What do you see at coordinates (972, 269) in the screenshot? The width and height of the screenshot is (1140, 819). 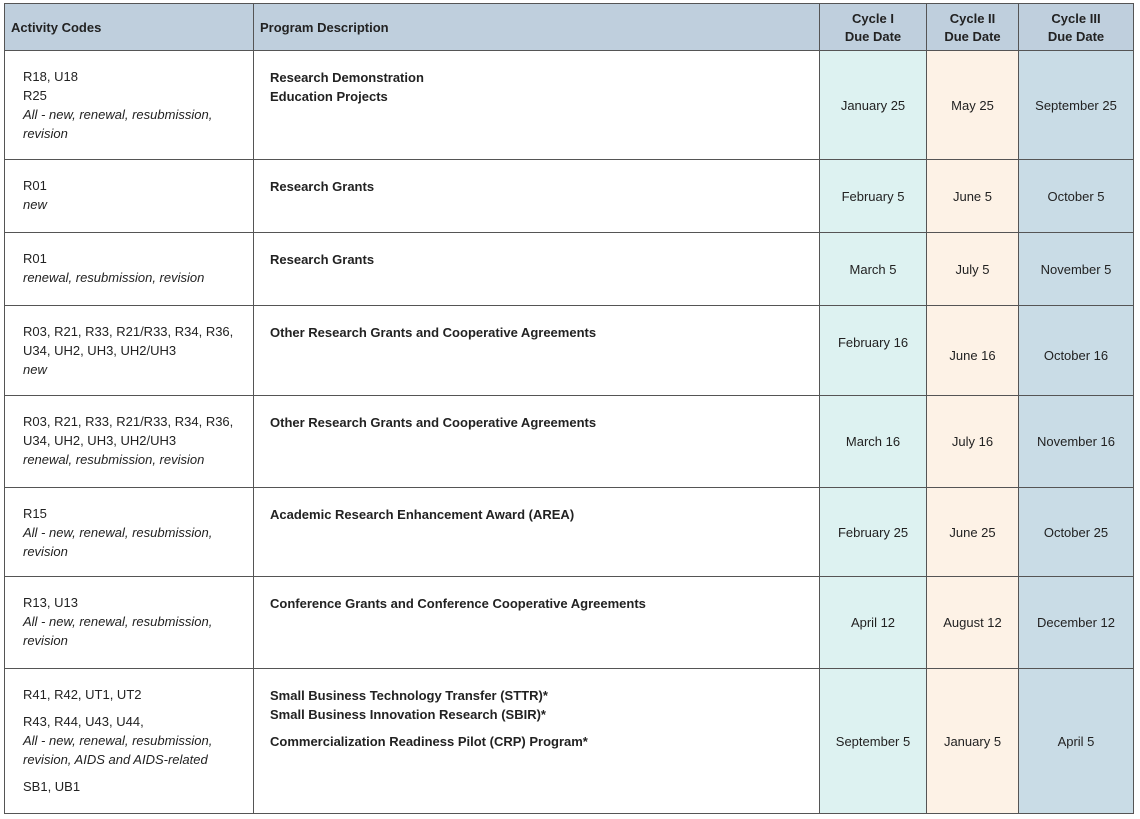 I see `cycle-2-due-date: July 5` at bounding box center [972, 269].